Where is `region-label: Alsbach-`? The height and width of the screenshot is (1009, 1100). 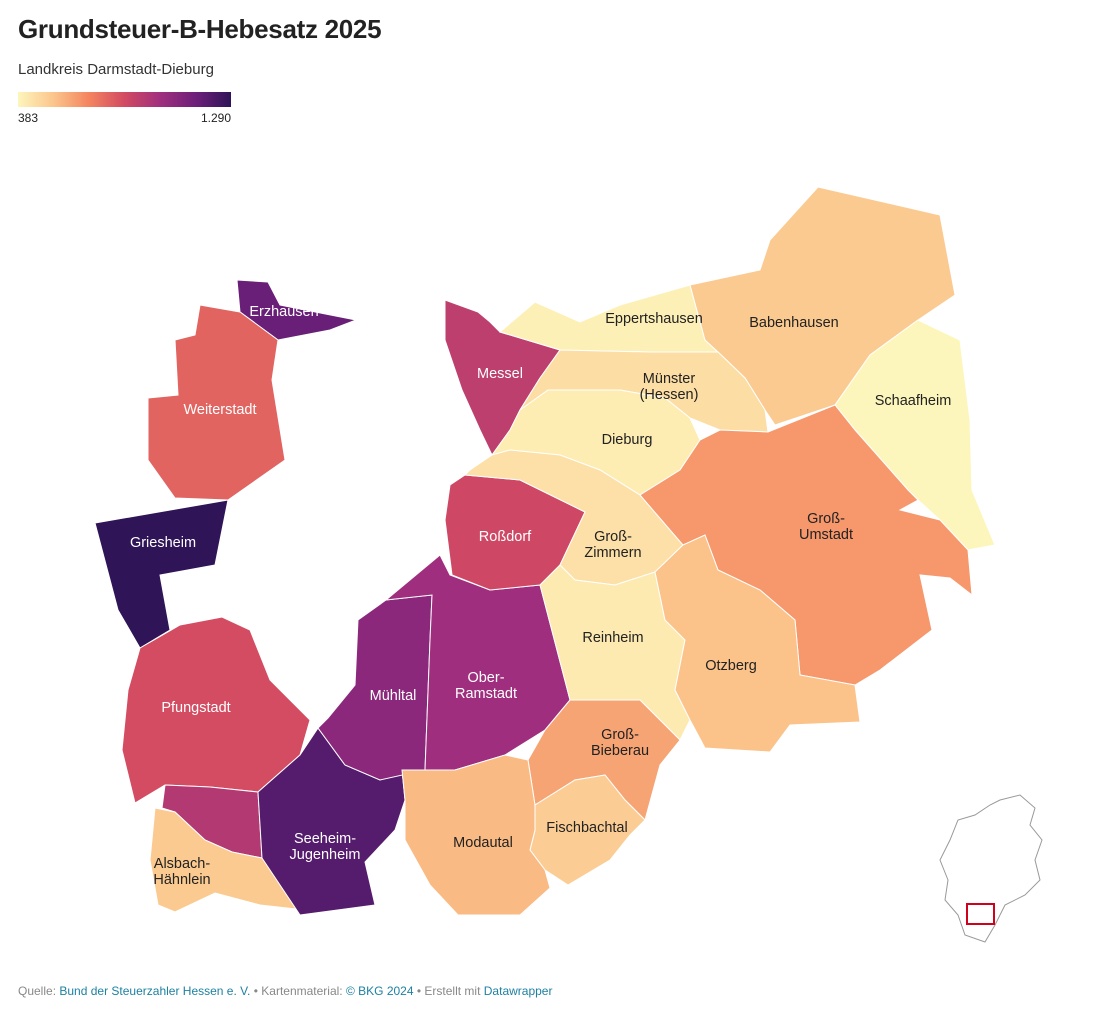 region-label: Alsbach- is located at coordinates (182, 864).